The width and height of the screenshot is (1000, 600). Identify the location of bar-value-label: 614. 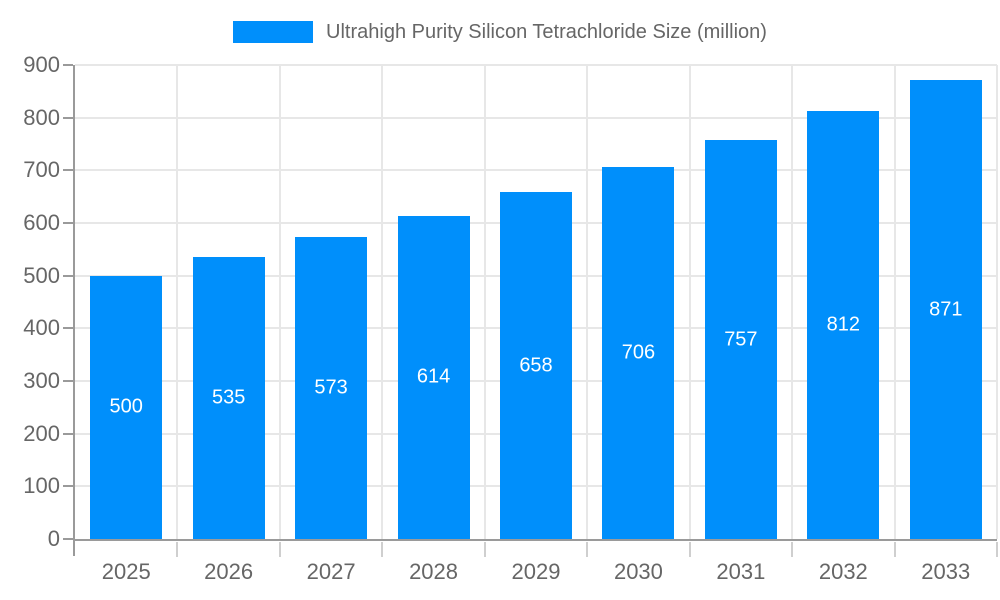
(433, 376).